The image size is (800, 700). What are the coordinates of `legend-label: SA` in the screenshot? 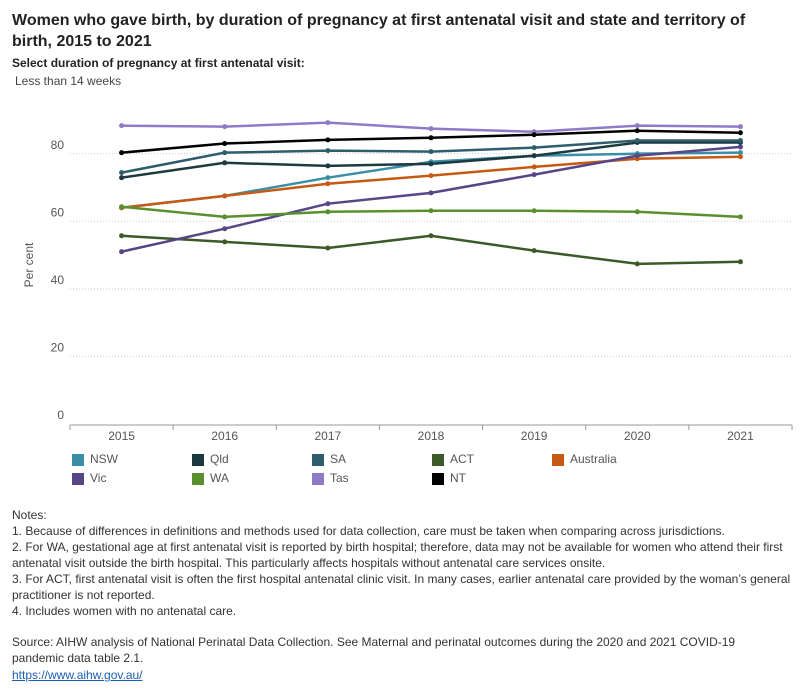 It's located at (338, 459).